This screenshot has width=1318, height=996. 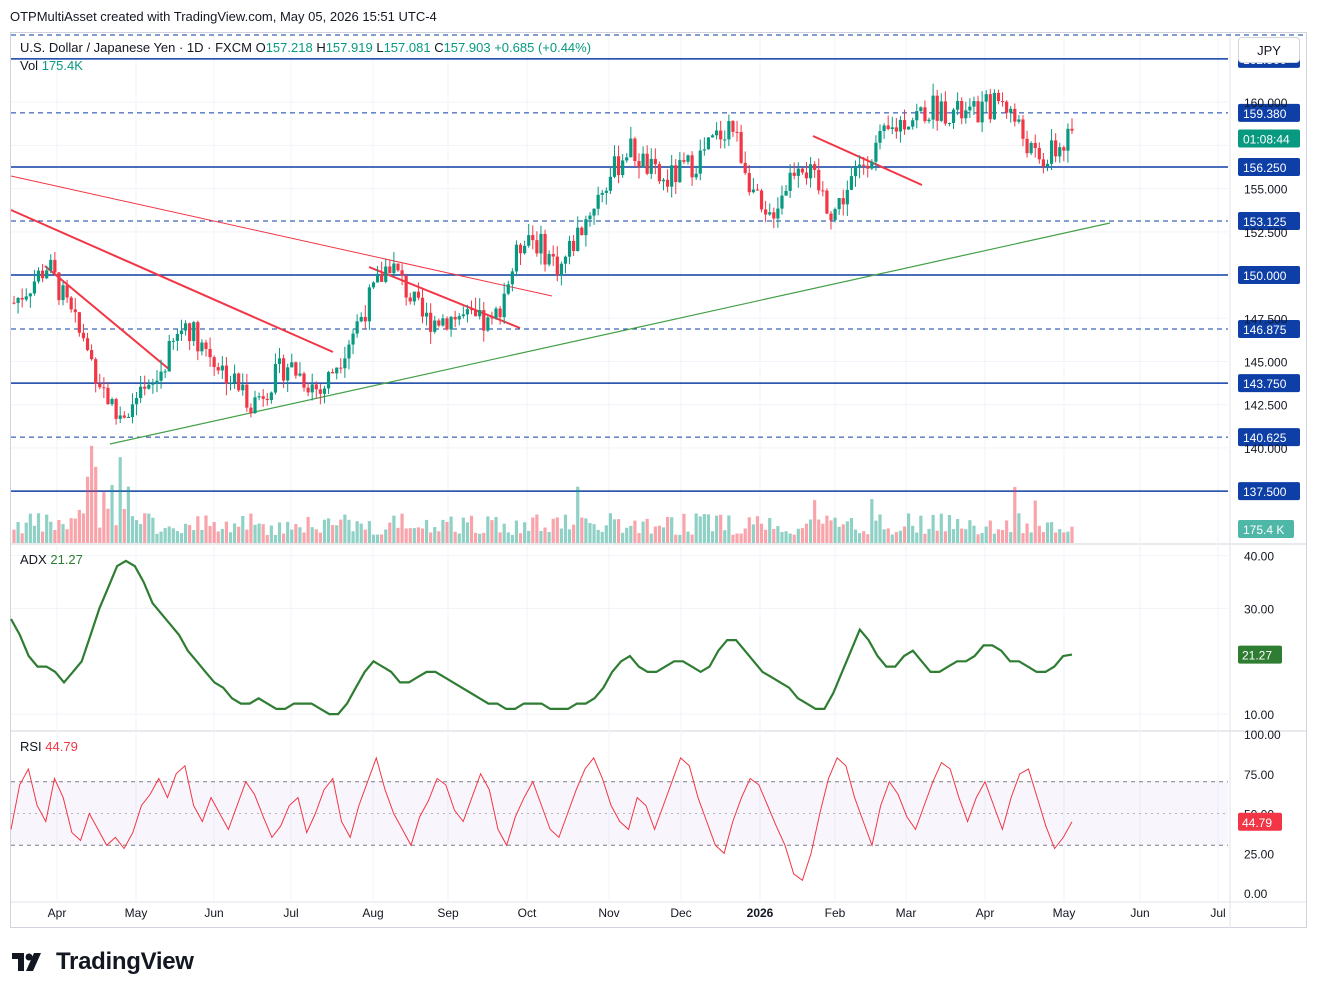 What do you see at coordinates (448, 913) in the screenshot?
I see `time-axis-label: Sep` at bounding box center [448, 913].